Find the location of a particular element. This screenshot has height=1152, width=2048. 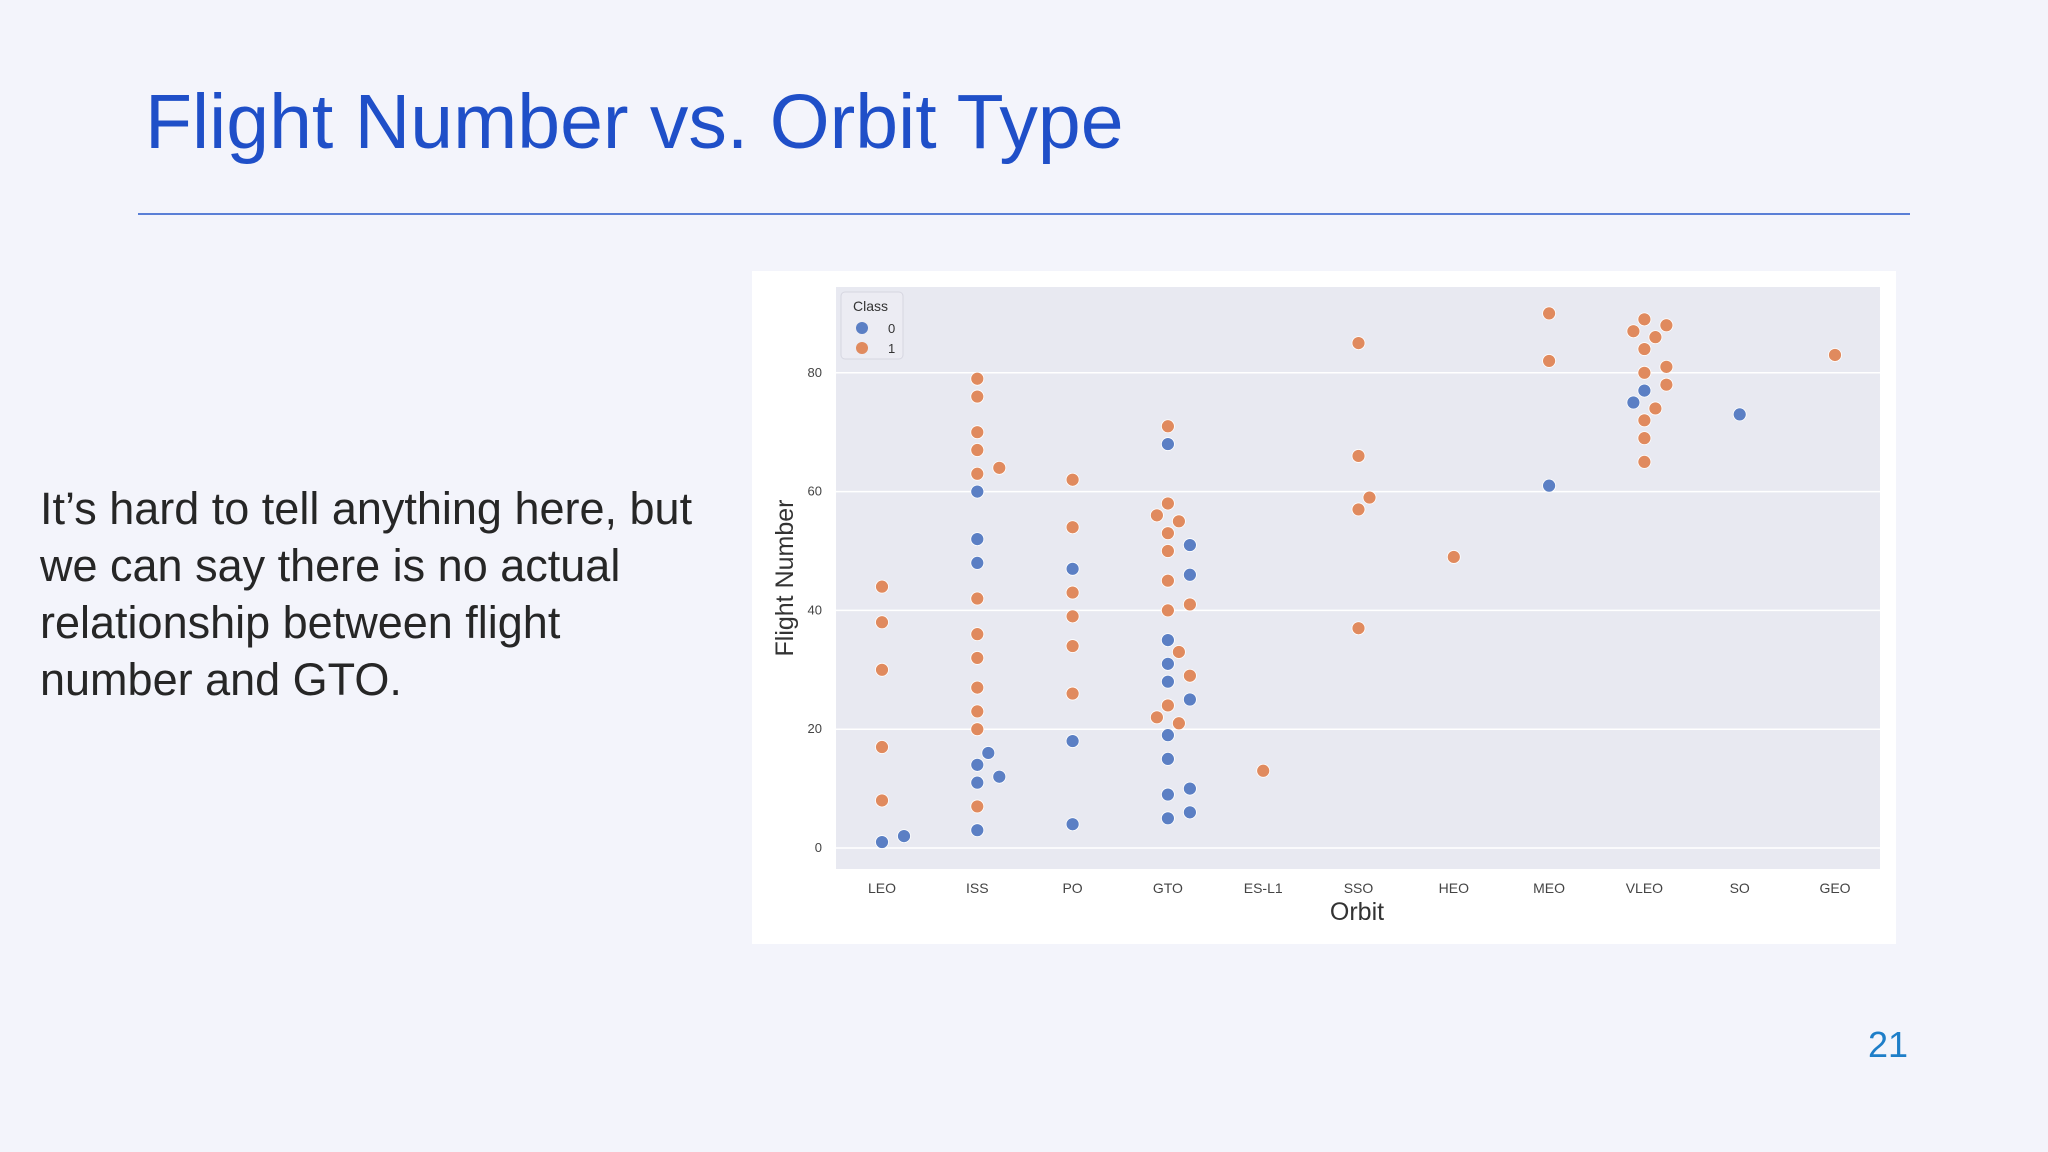

x-tick-label: GTO is located at coordinates (1168, 888).